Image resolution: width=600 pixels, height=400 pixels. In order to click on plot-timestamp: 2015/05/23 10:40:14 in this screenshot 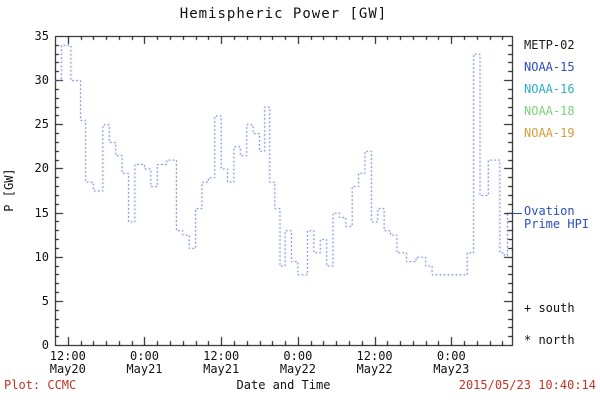, I will do `click(527, 385)`.